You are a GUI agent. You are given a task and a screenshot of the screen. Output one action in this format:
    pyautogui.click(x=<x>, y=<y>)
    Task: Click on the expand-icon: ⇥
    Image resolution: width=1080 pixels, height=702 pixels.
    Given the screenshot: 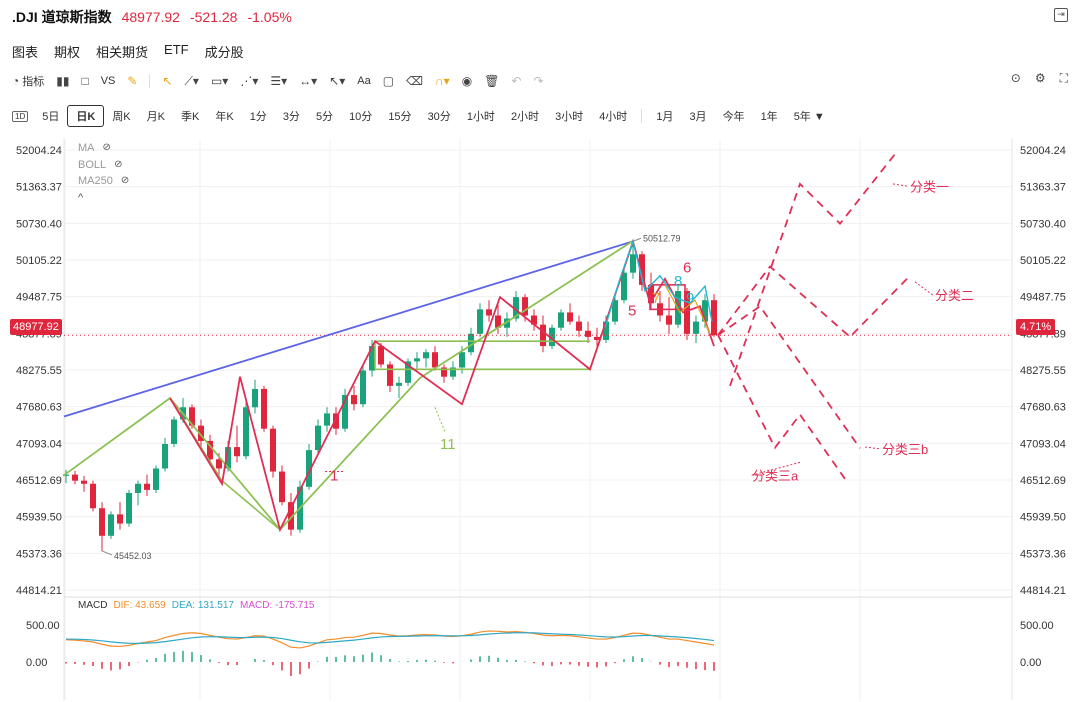 What is the action you would take?
    pyautogui.click(x=1061, y=15)
    